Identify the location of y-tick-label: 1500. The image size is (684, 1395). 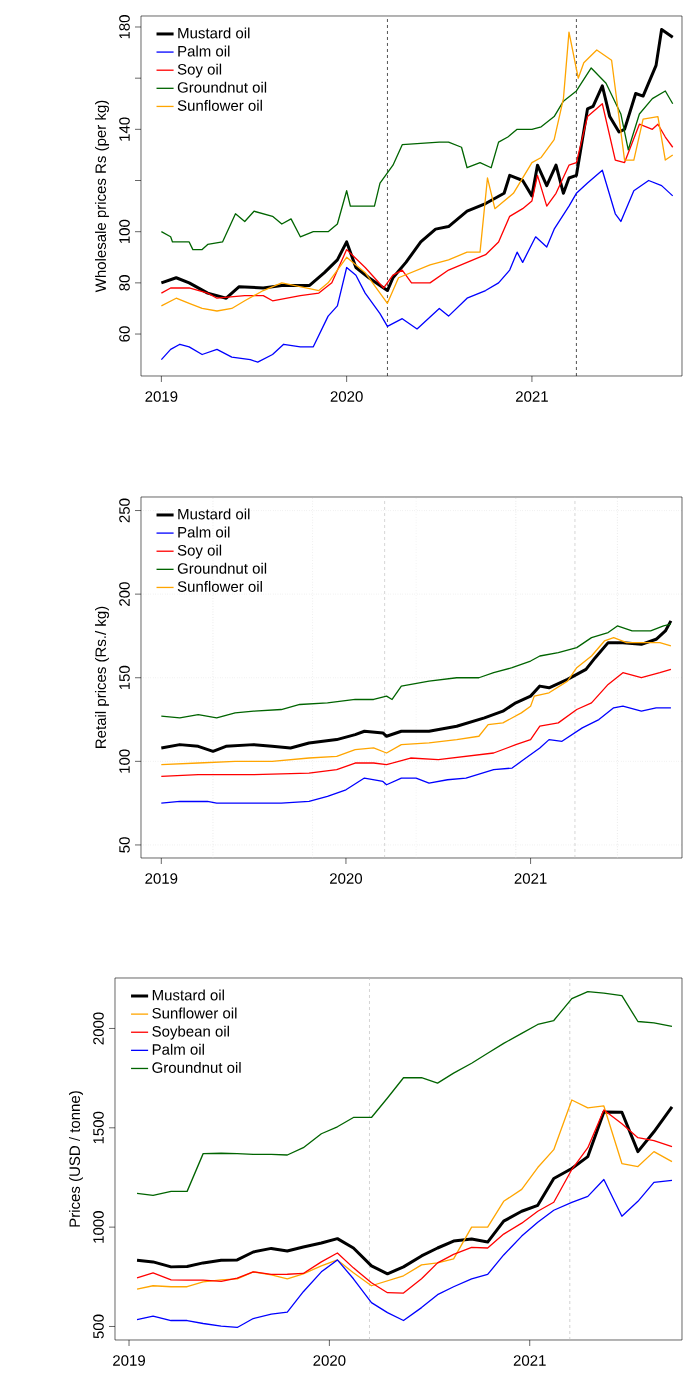
(98, 1127).